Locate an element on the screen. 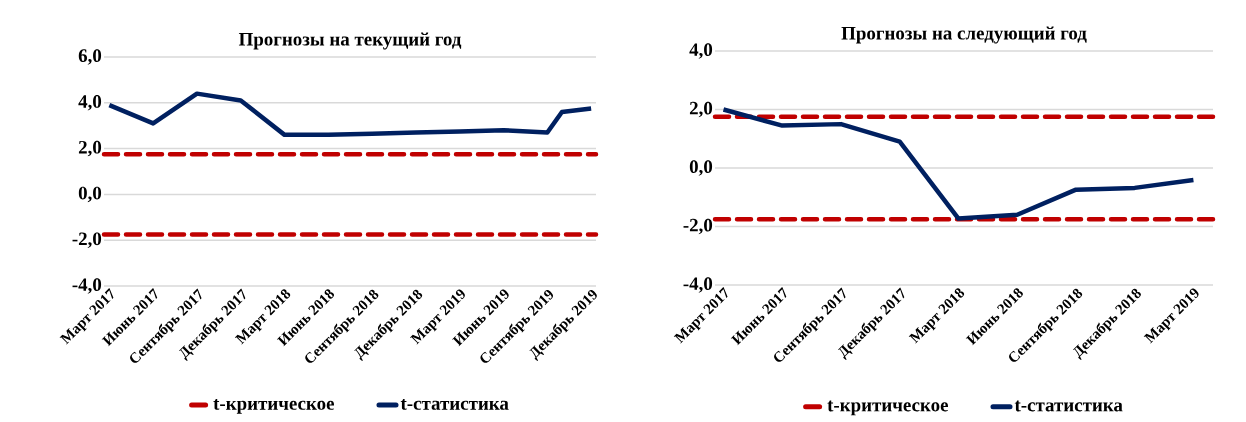  y-tick-label: 6,0 is located at coordinates (90, 57).